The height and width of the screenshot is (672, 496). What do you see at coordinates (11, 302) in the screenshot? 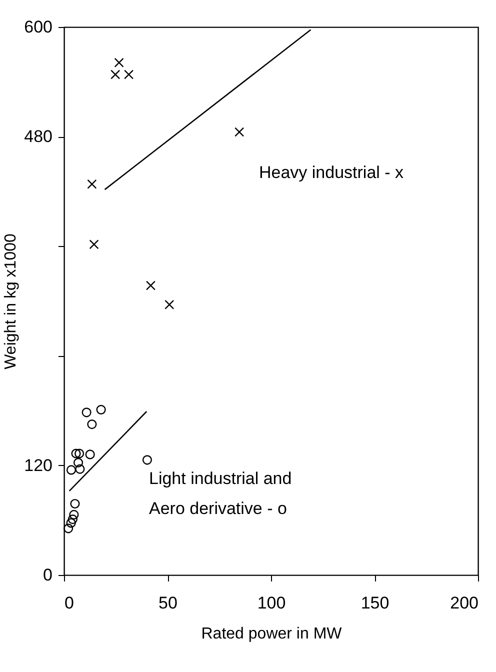
I see `y-axis-title: Weight in kg x1000` at bounding box center [11, 302].